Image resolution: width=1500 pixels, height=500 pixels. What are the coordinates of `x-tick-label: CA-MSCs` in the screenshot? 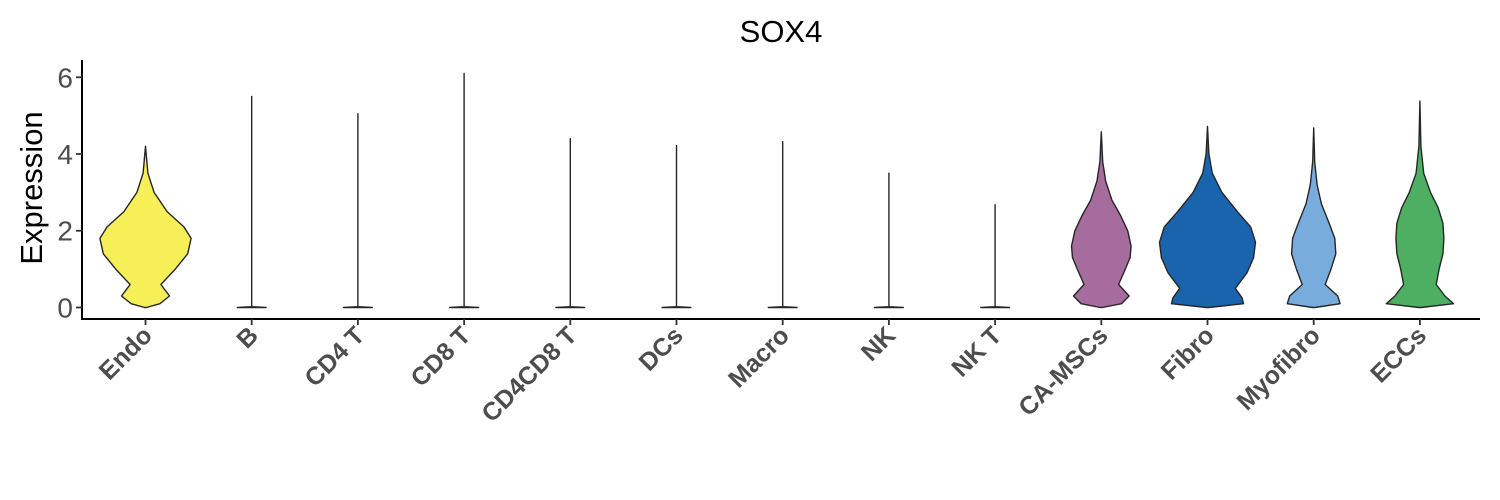 It's located at (1063, 371).